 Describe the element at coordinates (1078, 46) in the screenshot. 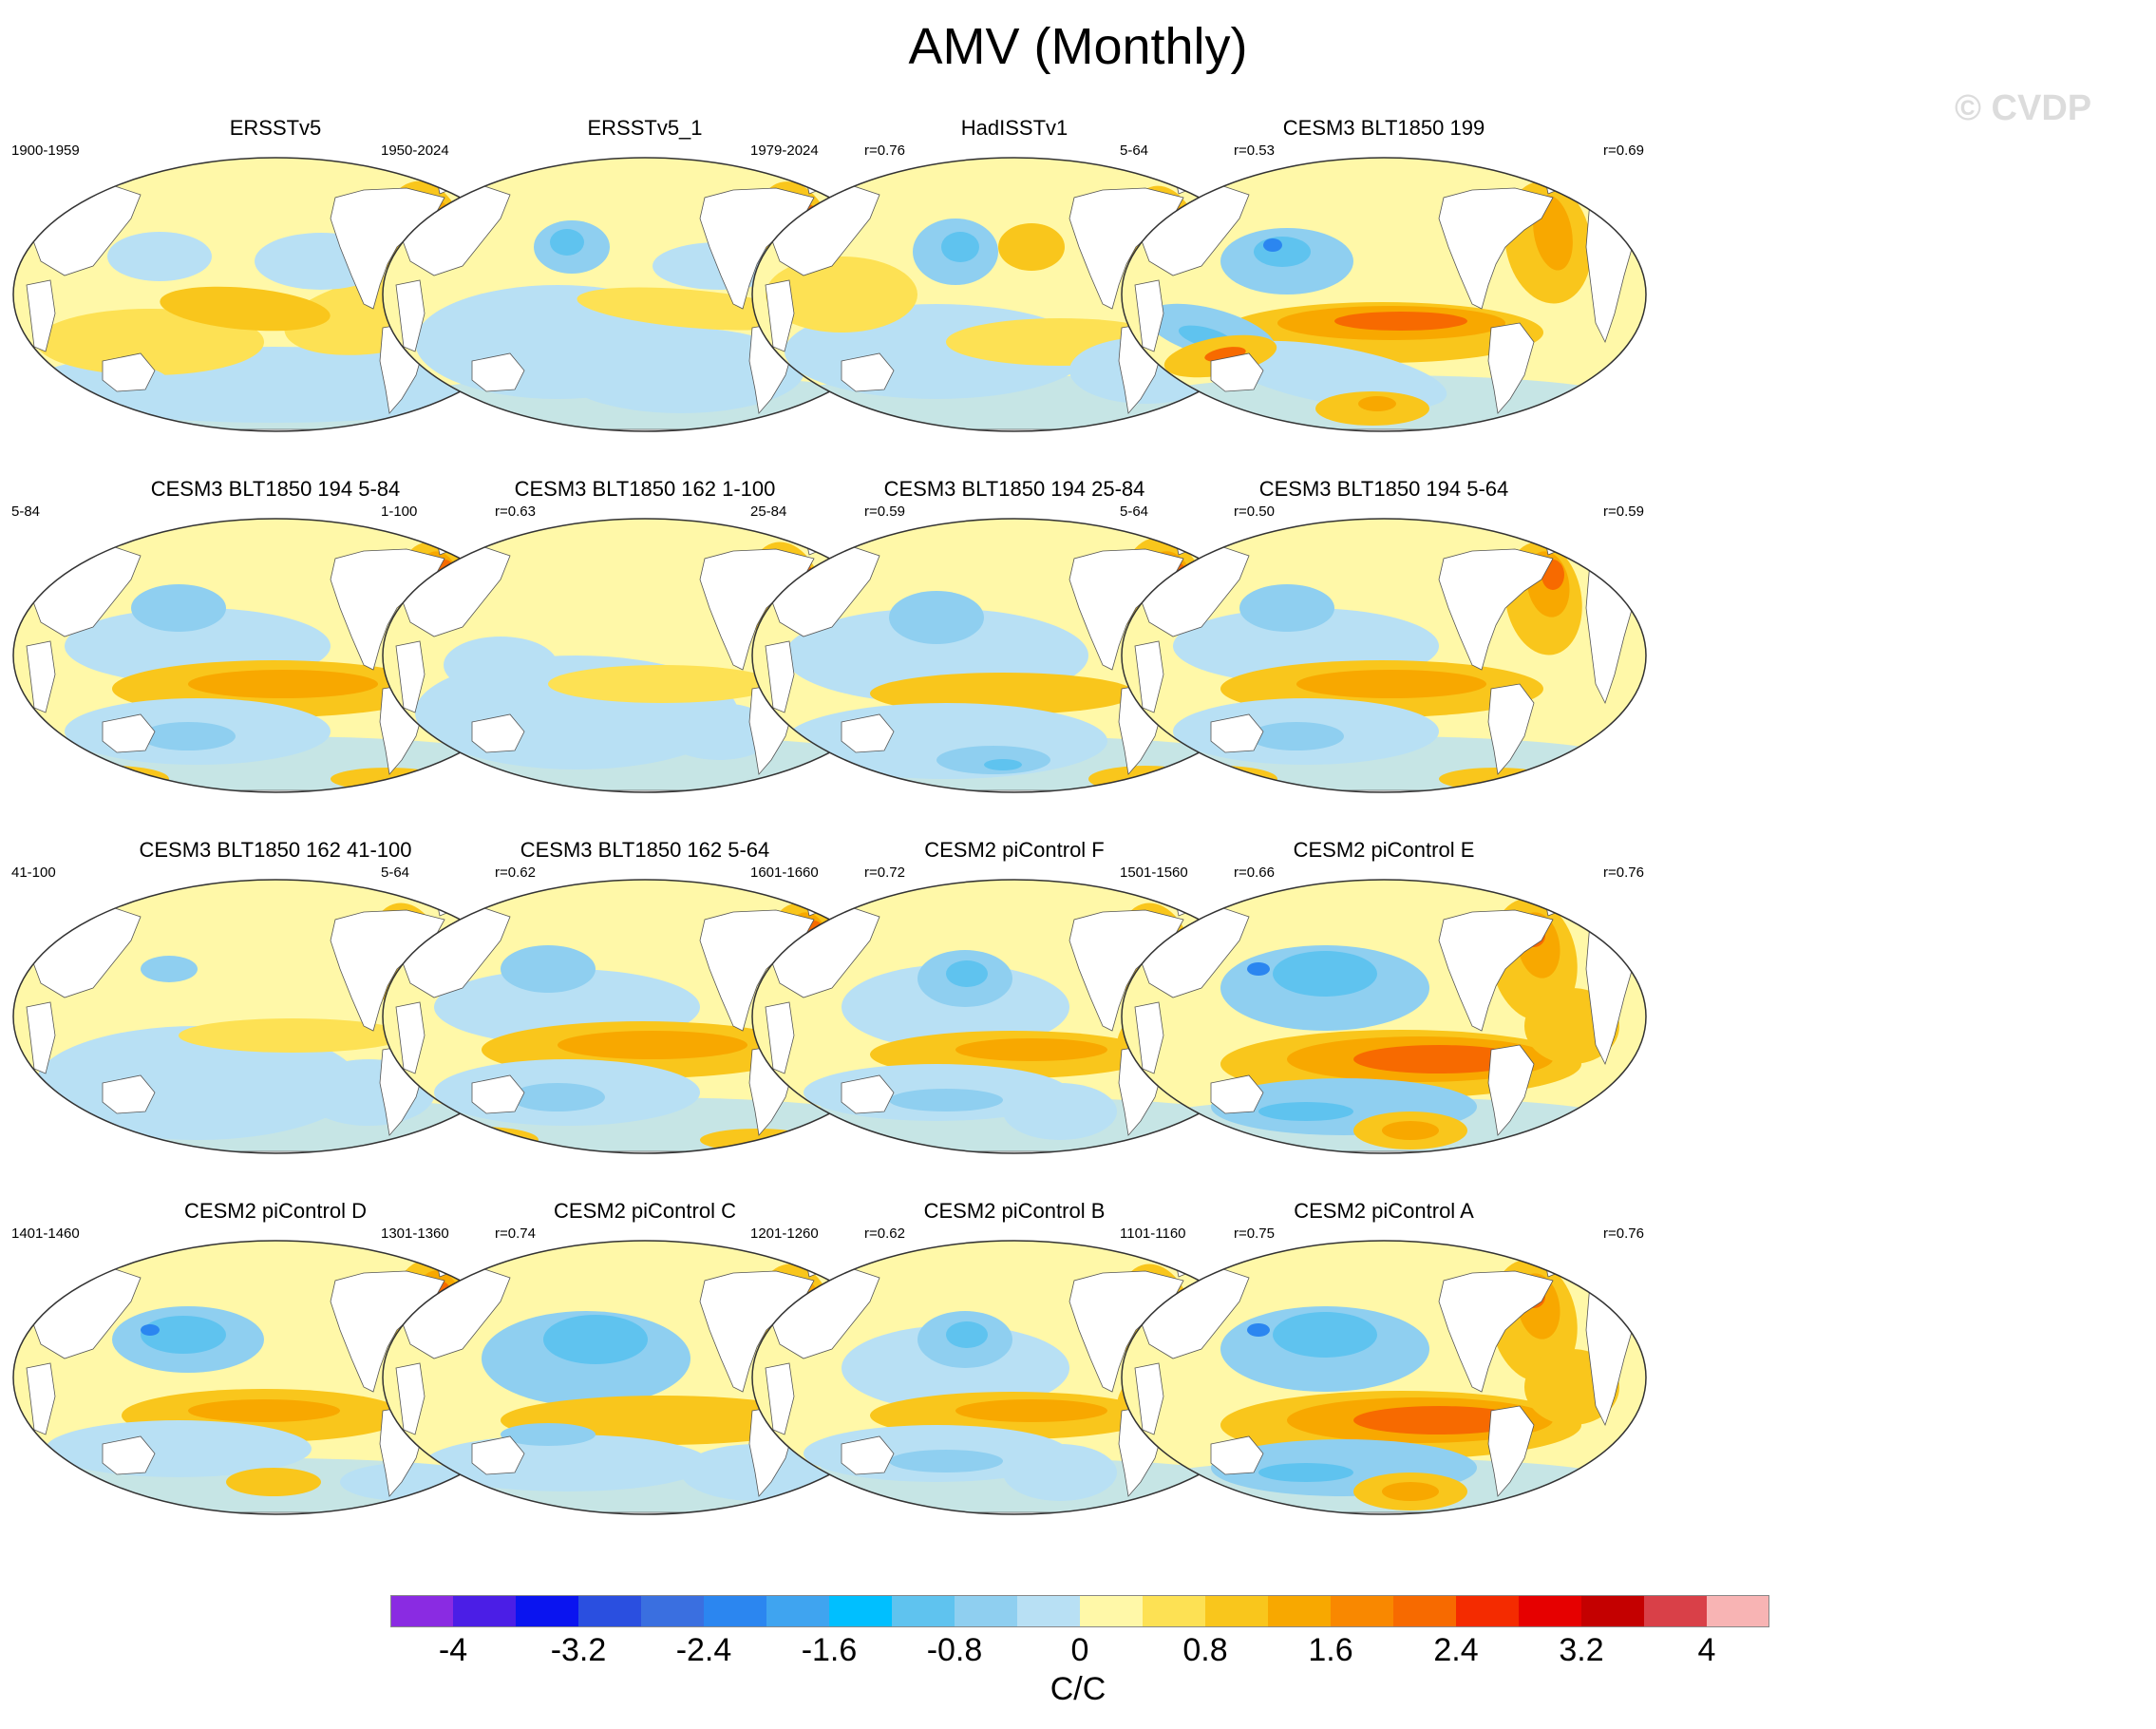

I see `page-title: AMV (Monthly)` at that location.